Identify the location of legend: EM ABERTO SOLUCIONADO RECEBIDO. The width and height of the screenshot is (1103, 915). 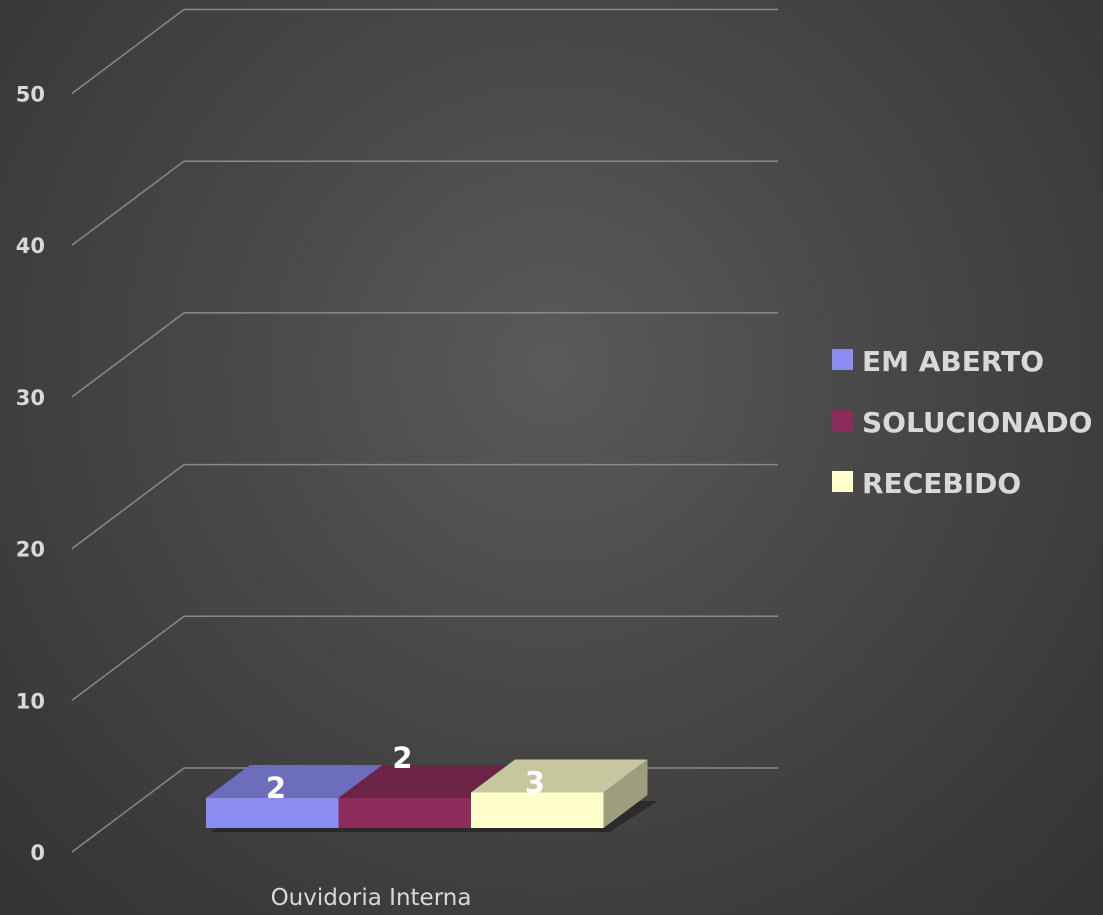
(962, 422).